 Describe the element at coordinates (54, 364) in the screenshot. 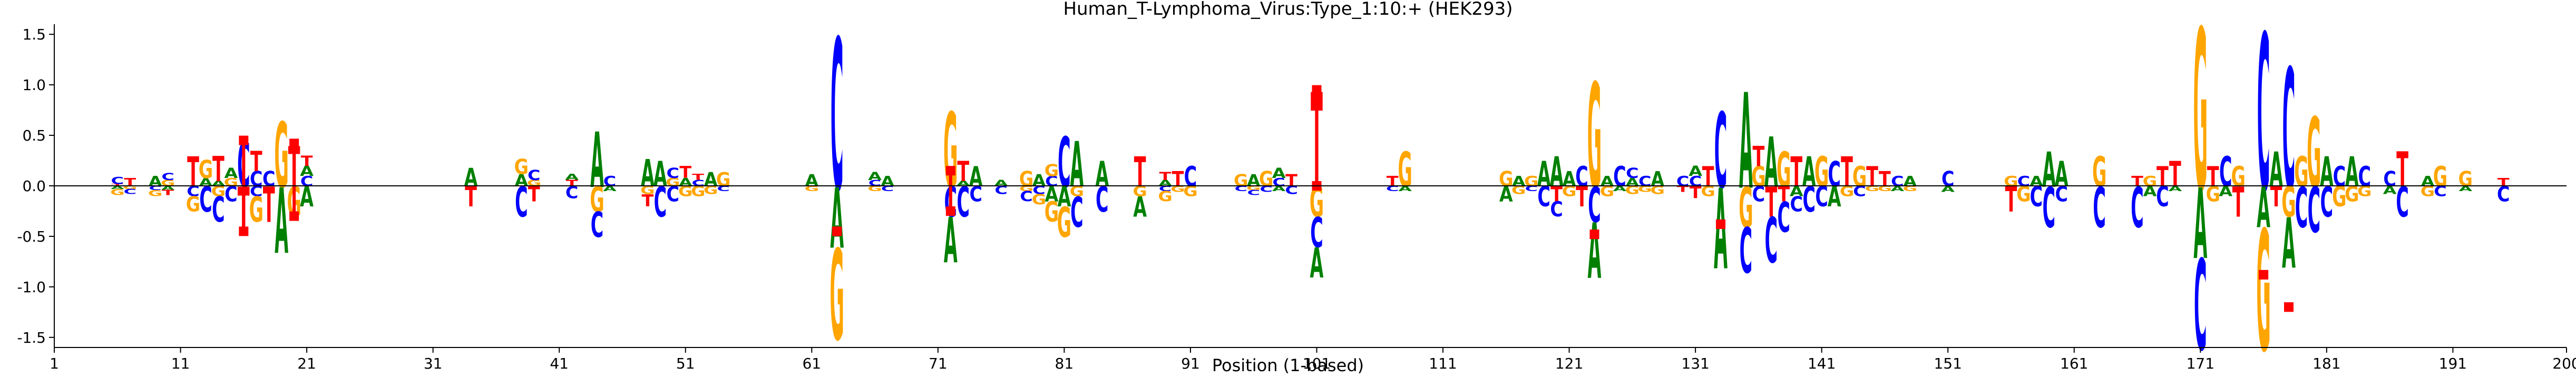

I see `x-tick-label: 1` at that location.